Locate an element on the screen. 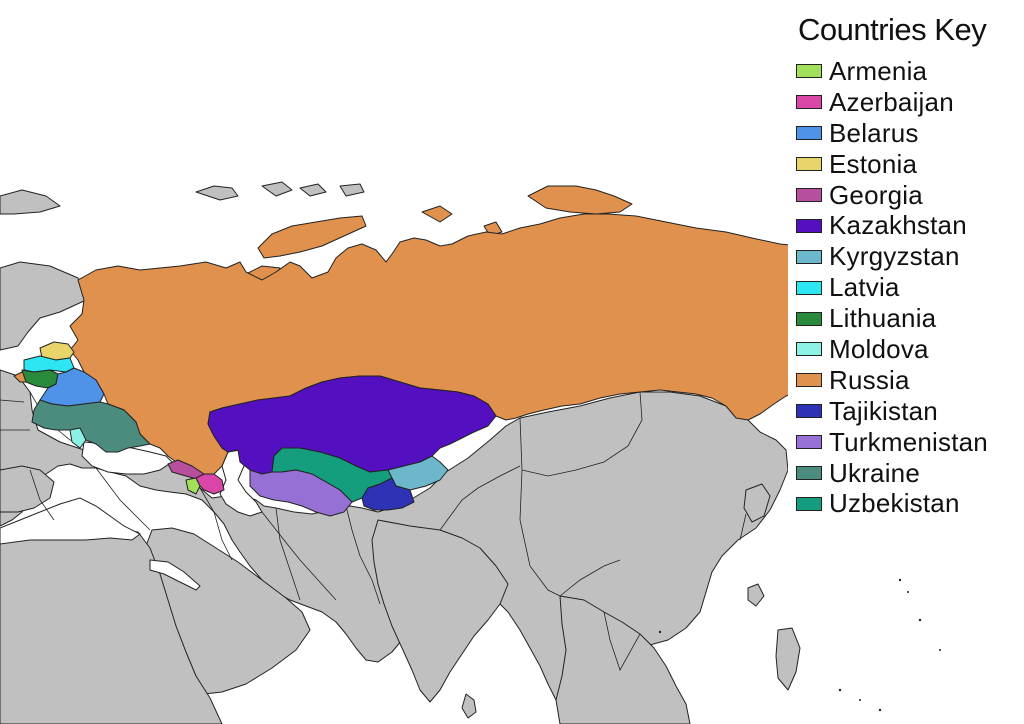 This screenshot has width=1024, height=724. legend-swatch-armenia is located at coordinates (809, 71).